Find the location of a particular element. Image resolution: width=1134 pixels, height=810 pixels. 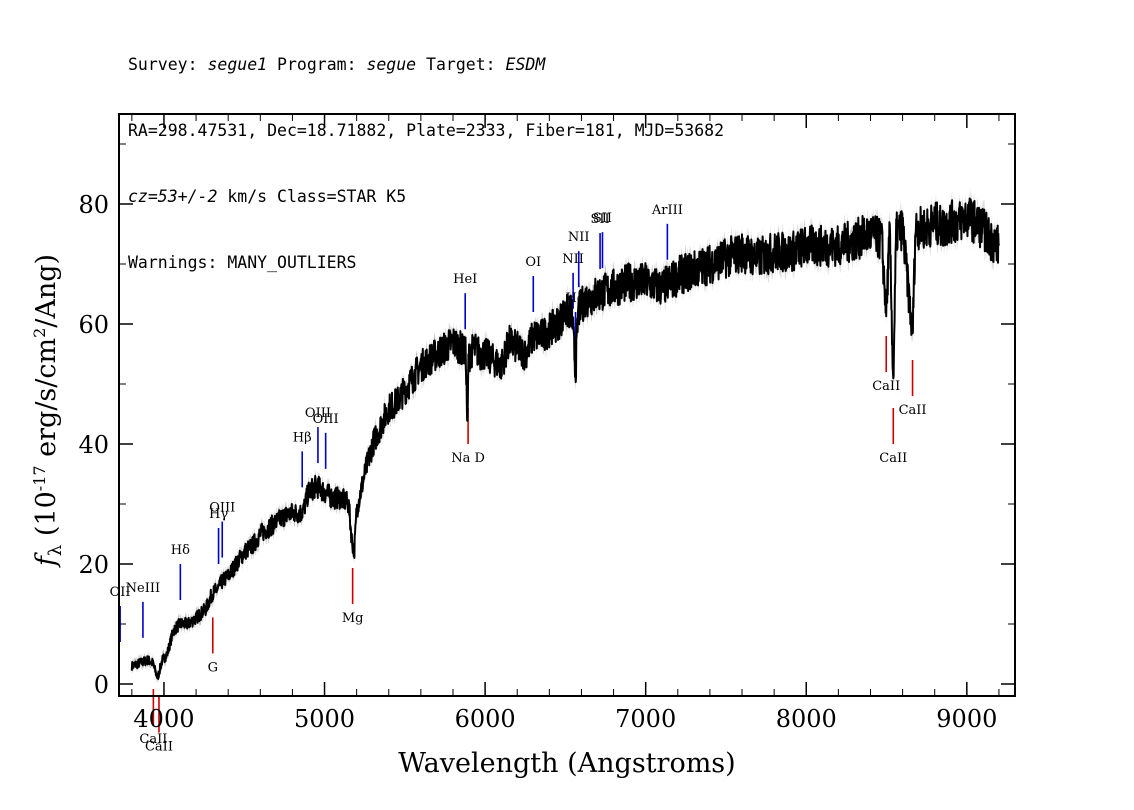

survey-value: segue1 is located at coordinates (237, 64).